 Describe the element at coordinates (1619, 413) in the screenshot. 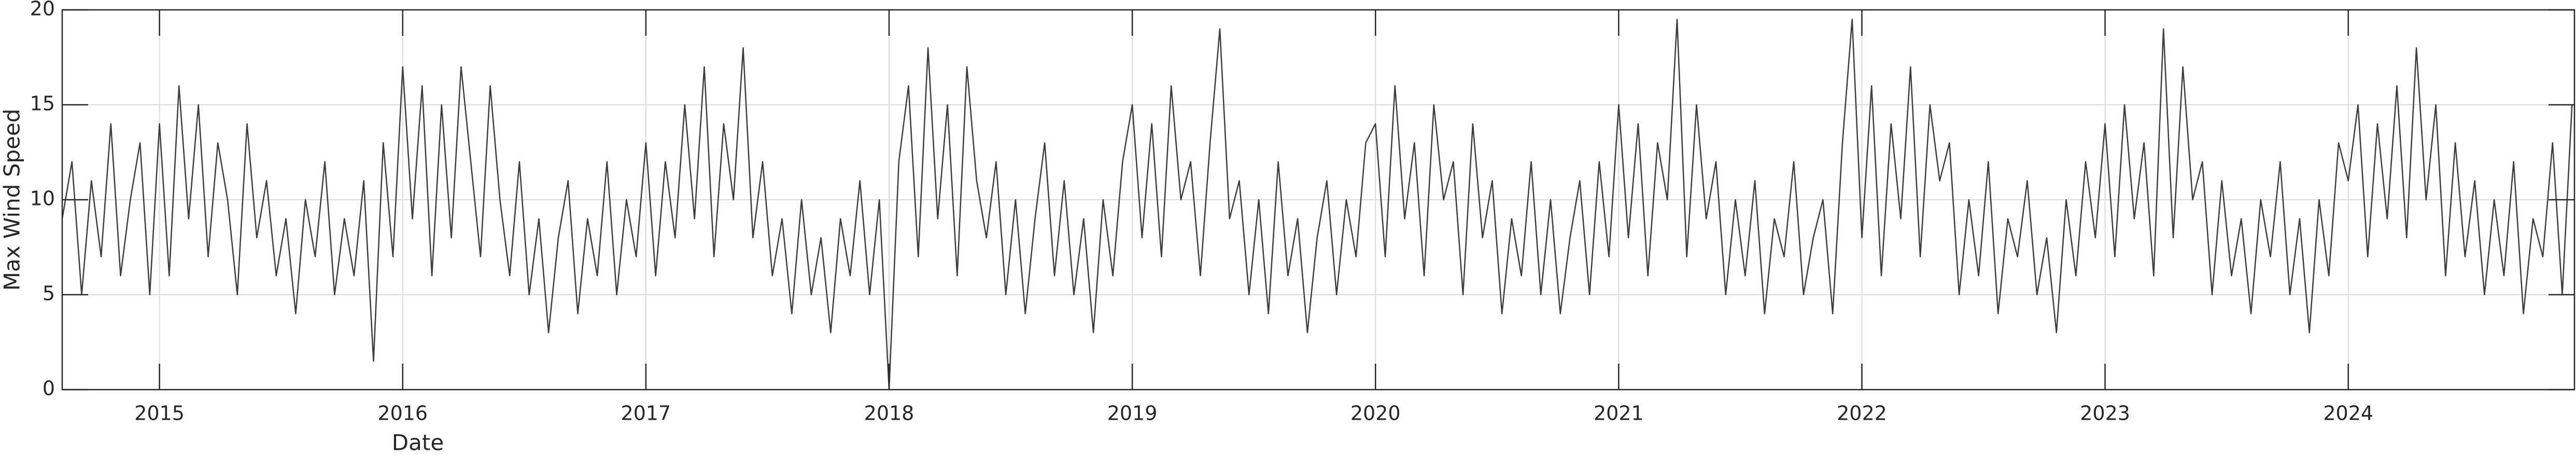

I see `x-tick-label: 2021` at that location.